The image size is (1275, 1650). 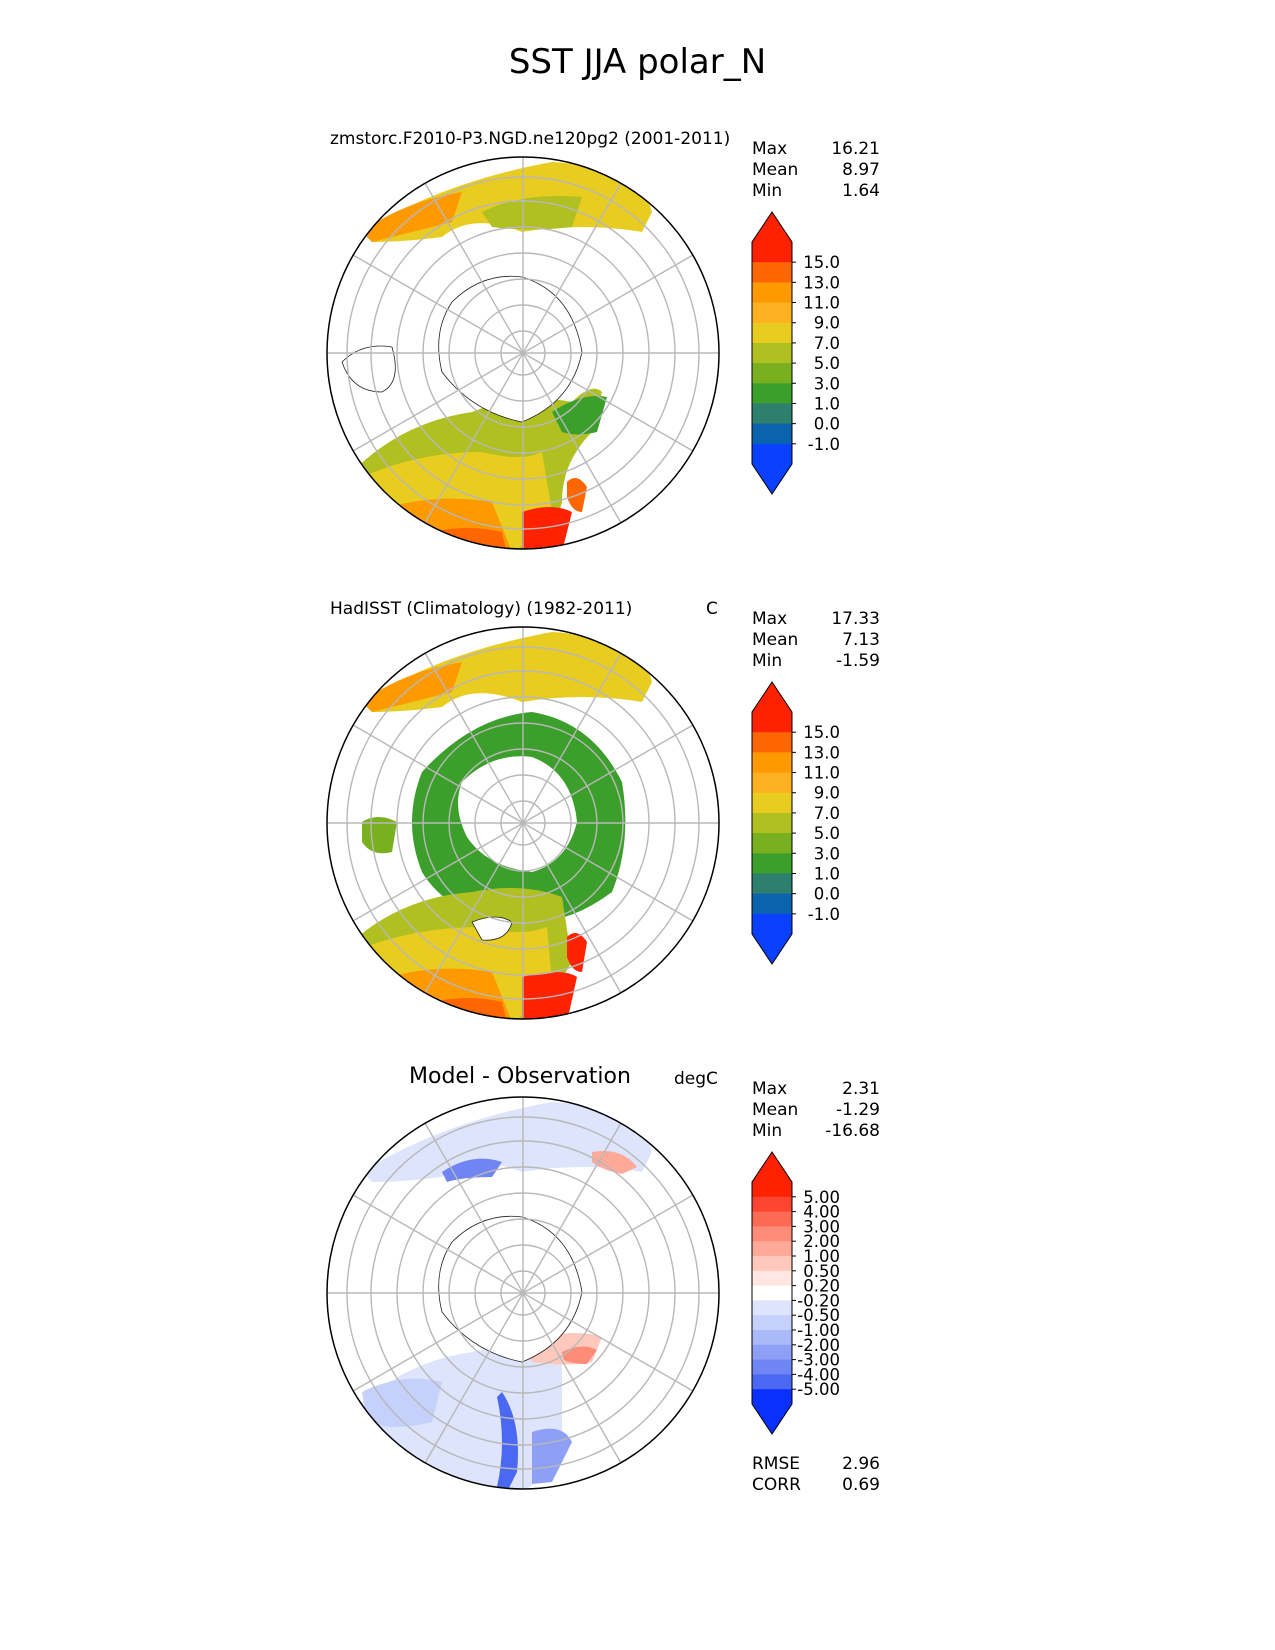 What do you see at coordinates (827, 323) in the screenshot?
I see `colorbar-0-tick-label: 9.0` at bounding box center [827, 323].